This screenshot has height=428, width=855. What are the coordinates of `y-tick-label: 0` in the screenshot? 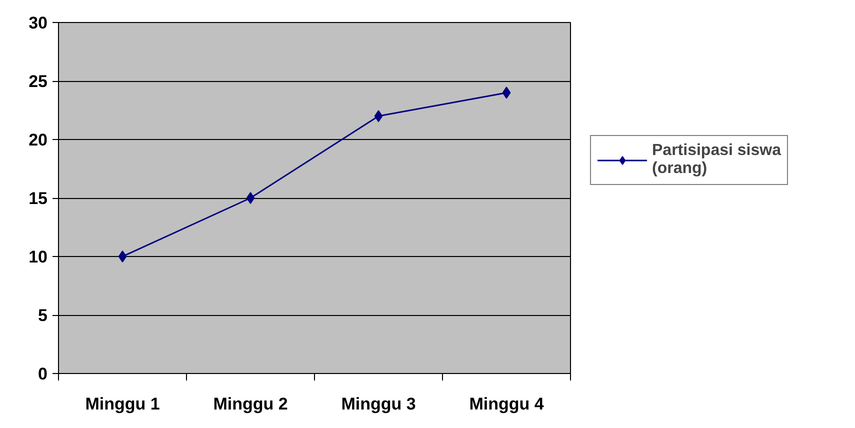 It's located at (43, 374).